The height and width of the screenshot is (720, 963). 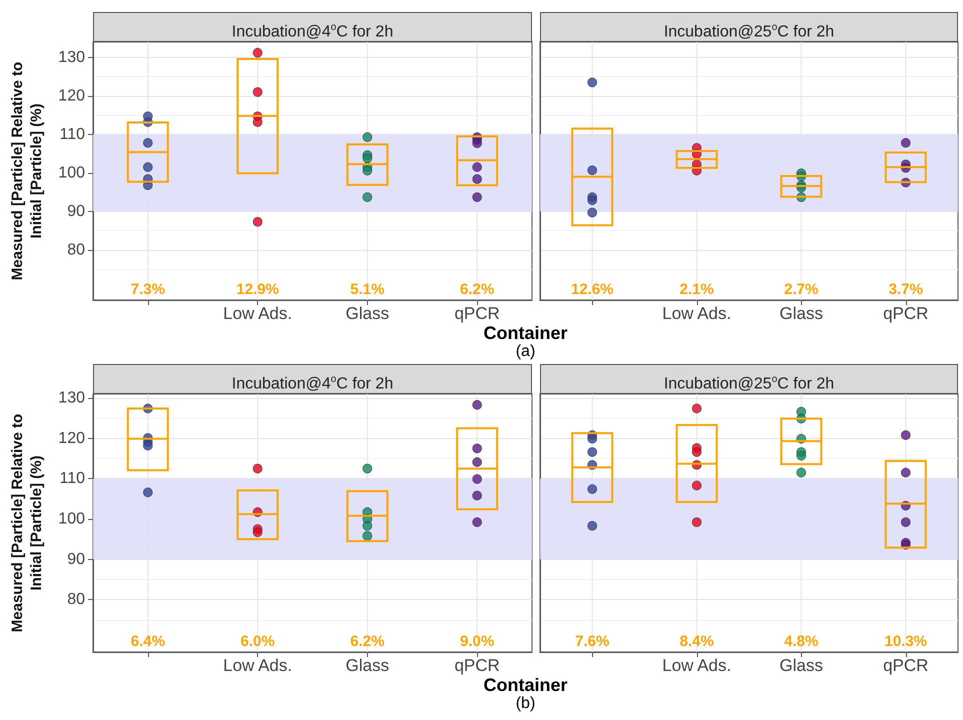 I want to click on text: (b), so click(x=525, y=704).